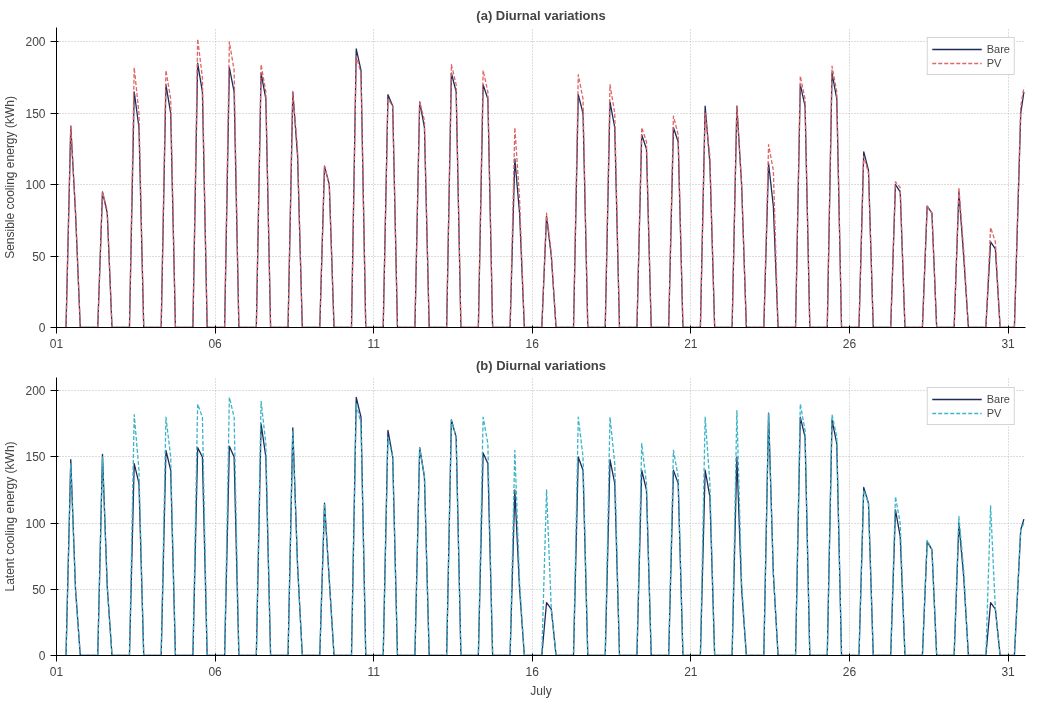 This screenshot has height=713, width=1040. What do you see at coordinates (541, 365) in the screenshot?
I see `chart-title: (b) Diurnal variations` at bounding box center [541, 365].